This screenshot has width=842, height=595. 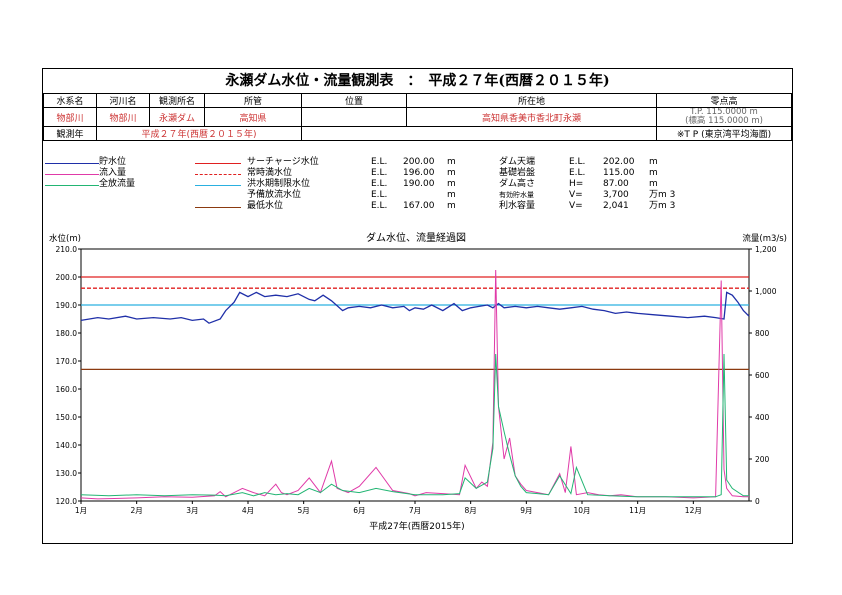 I want to click on legend-line-inflow, so click(x=72, y=174).